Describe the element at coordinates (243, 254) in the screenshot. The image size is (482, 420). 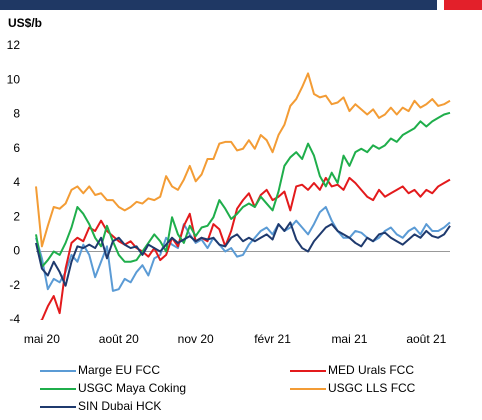
I see `line-series` at that location.